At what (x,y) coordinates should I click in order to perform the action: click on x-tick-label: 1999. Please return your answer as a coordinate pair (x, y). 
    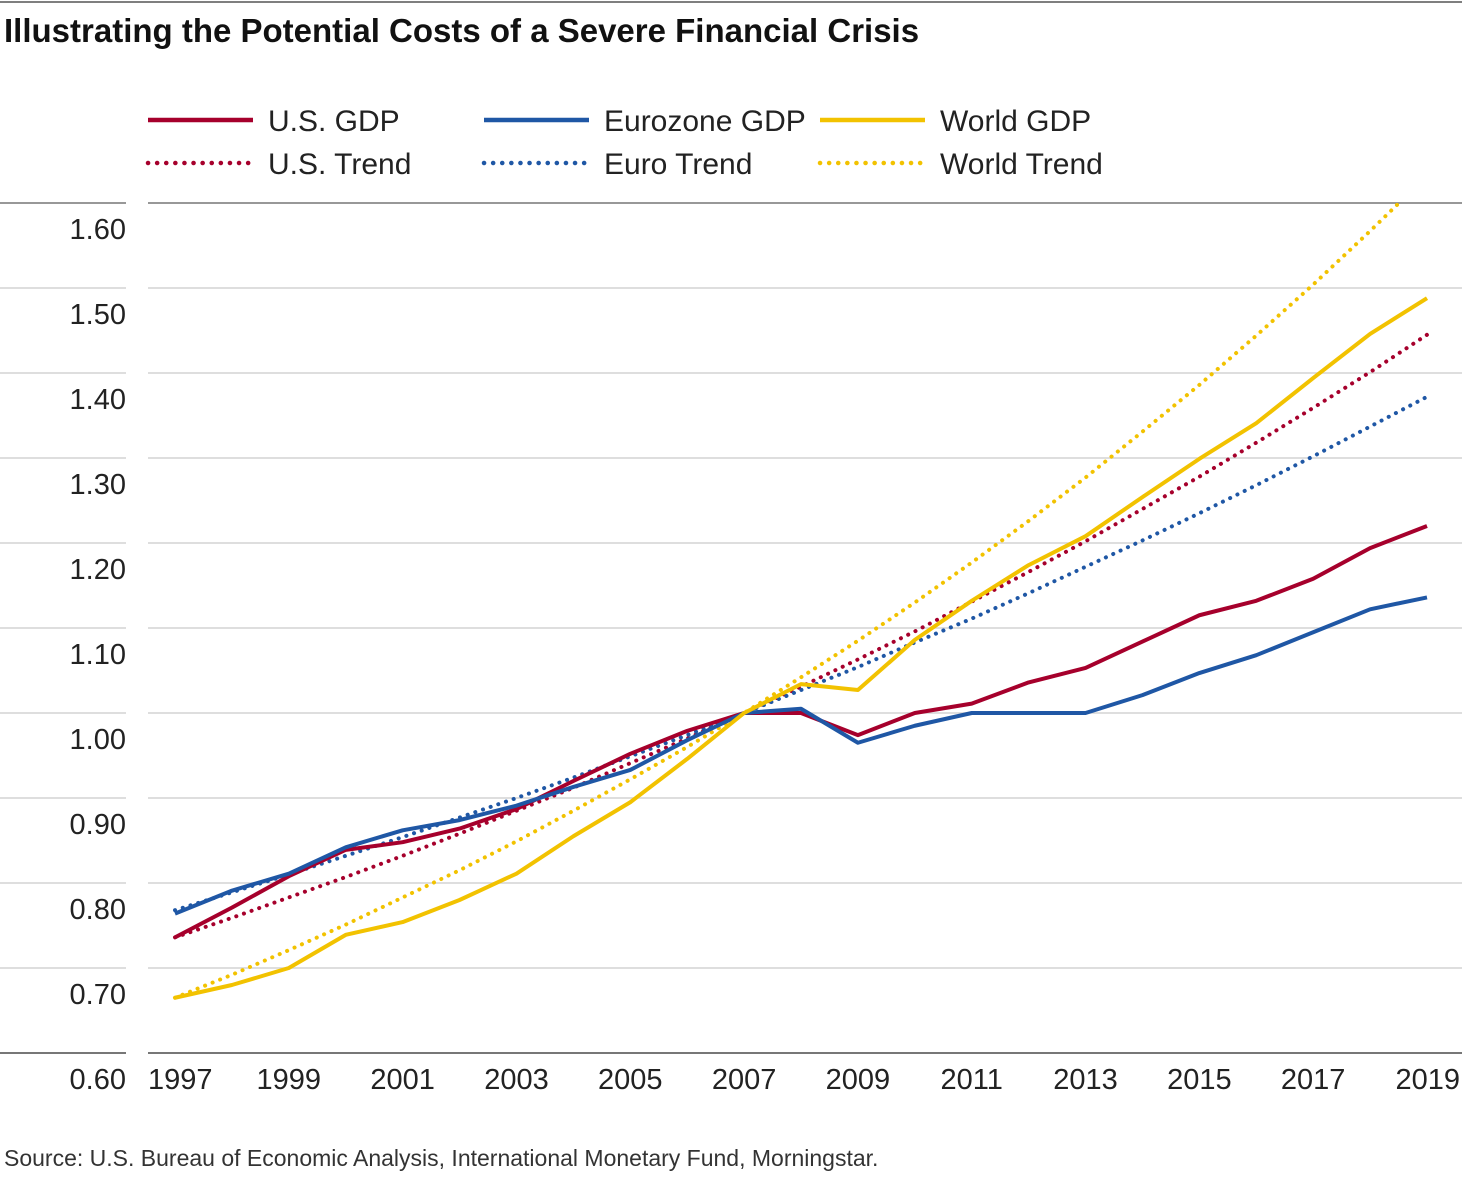
    Looking at the image, I should click on (289, 1080).